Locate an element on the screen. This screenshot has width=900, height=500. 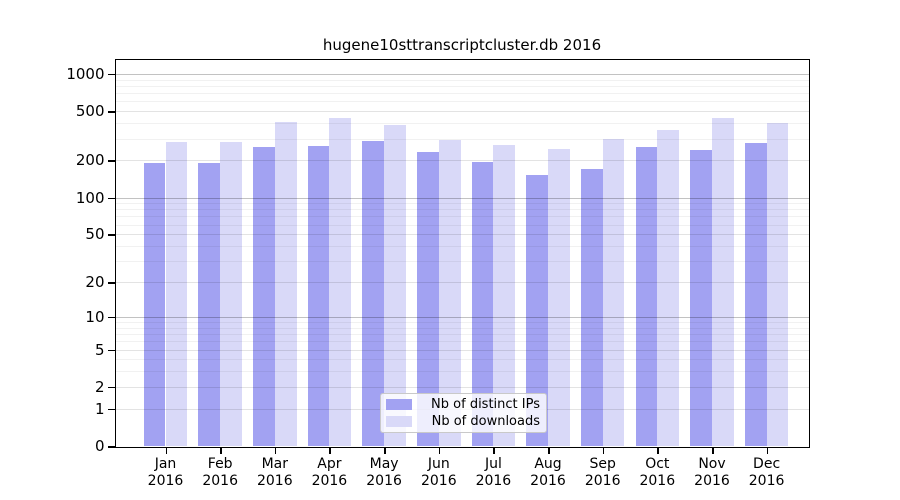
x-tick-label-mar: Mar 2016 is located at coordinates (274, 472).